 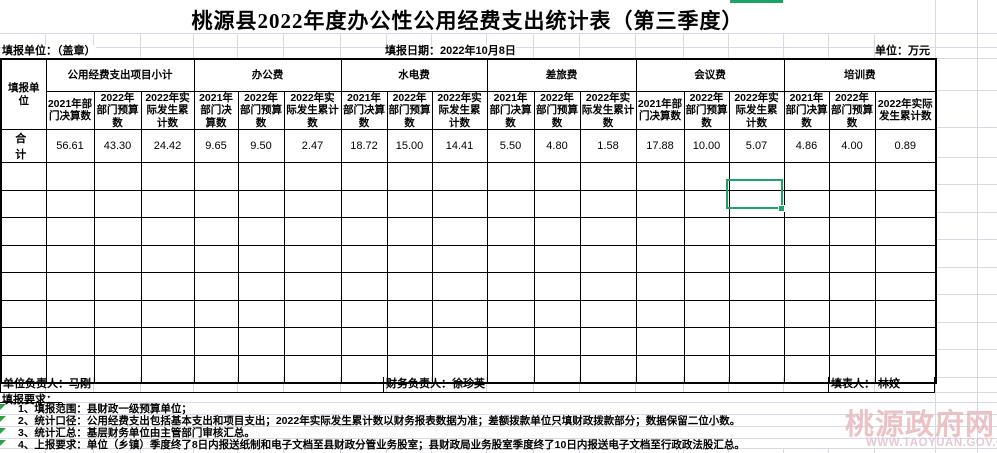 What do you see at coordinates (860, 75) in the screenshot?
I see `group-header-cell: 培训费` at bounding box center [860, 75].